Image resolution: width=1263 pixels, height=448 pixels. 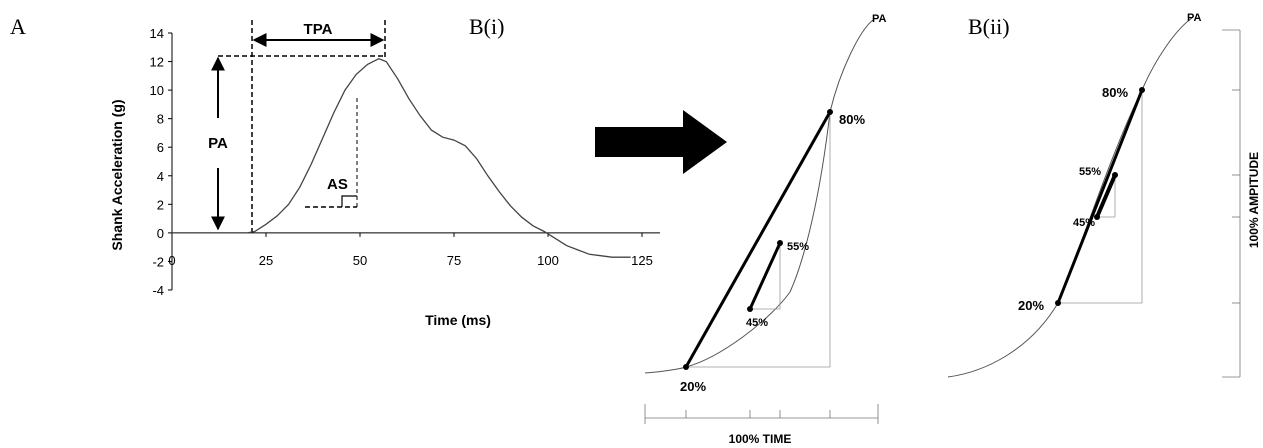 I want to click on x-tick-label: 100, so click(x=548, y=260).